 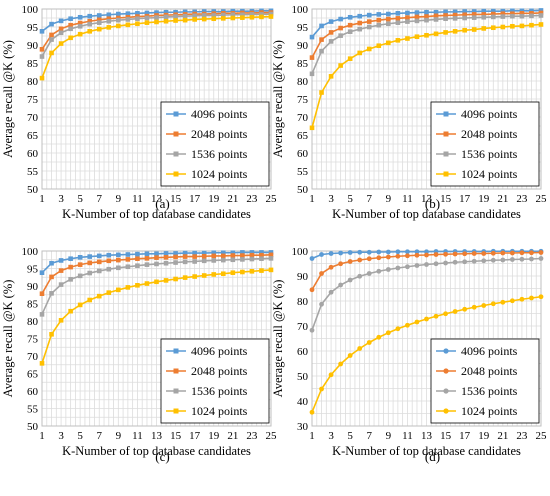 I want to click on y-axis-label: Average recall @K (%), so click(x=8, y=99).